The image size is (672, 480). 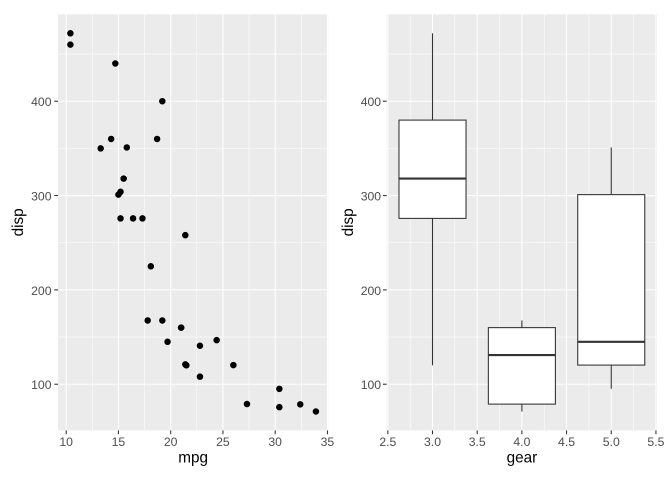 I want to click on svg-text: 2.5, so click(x=387, y=442).